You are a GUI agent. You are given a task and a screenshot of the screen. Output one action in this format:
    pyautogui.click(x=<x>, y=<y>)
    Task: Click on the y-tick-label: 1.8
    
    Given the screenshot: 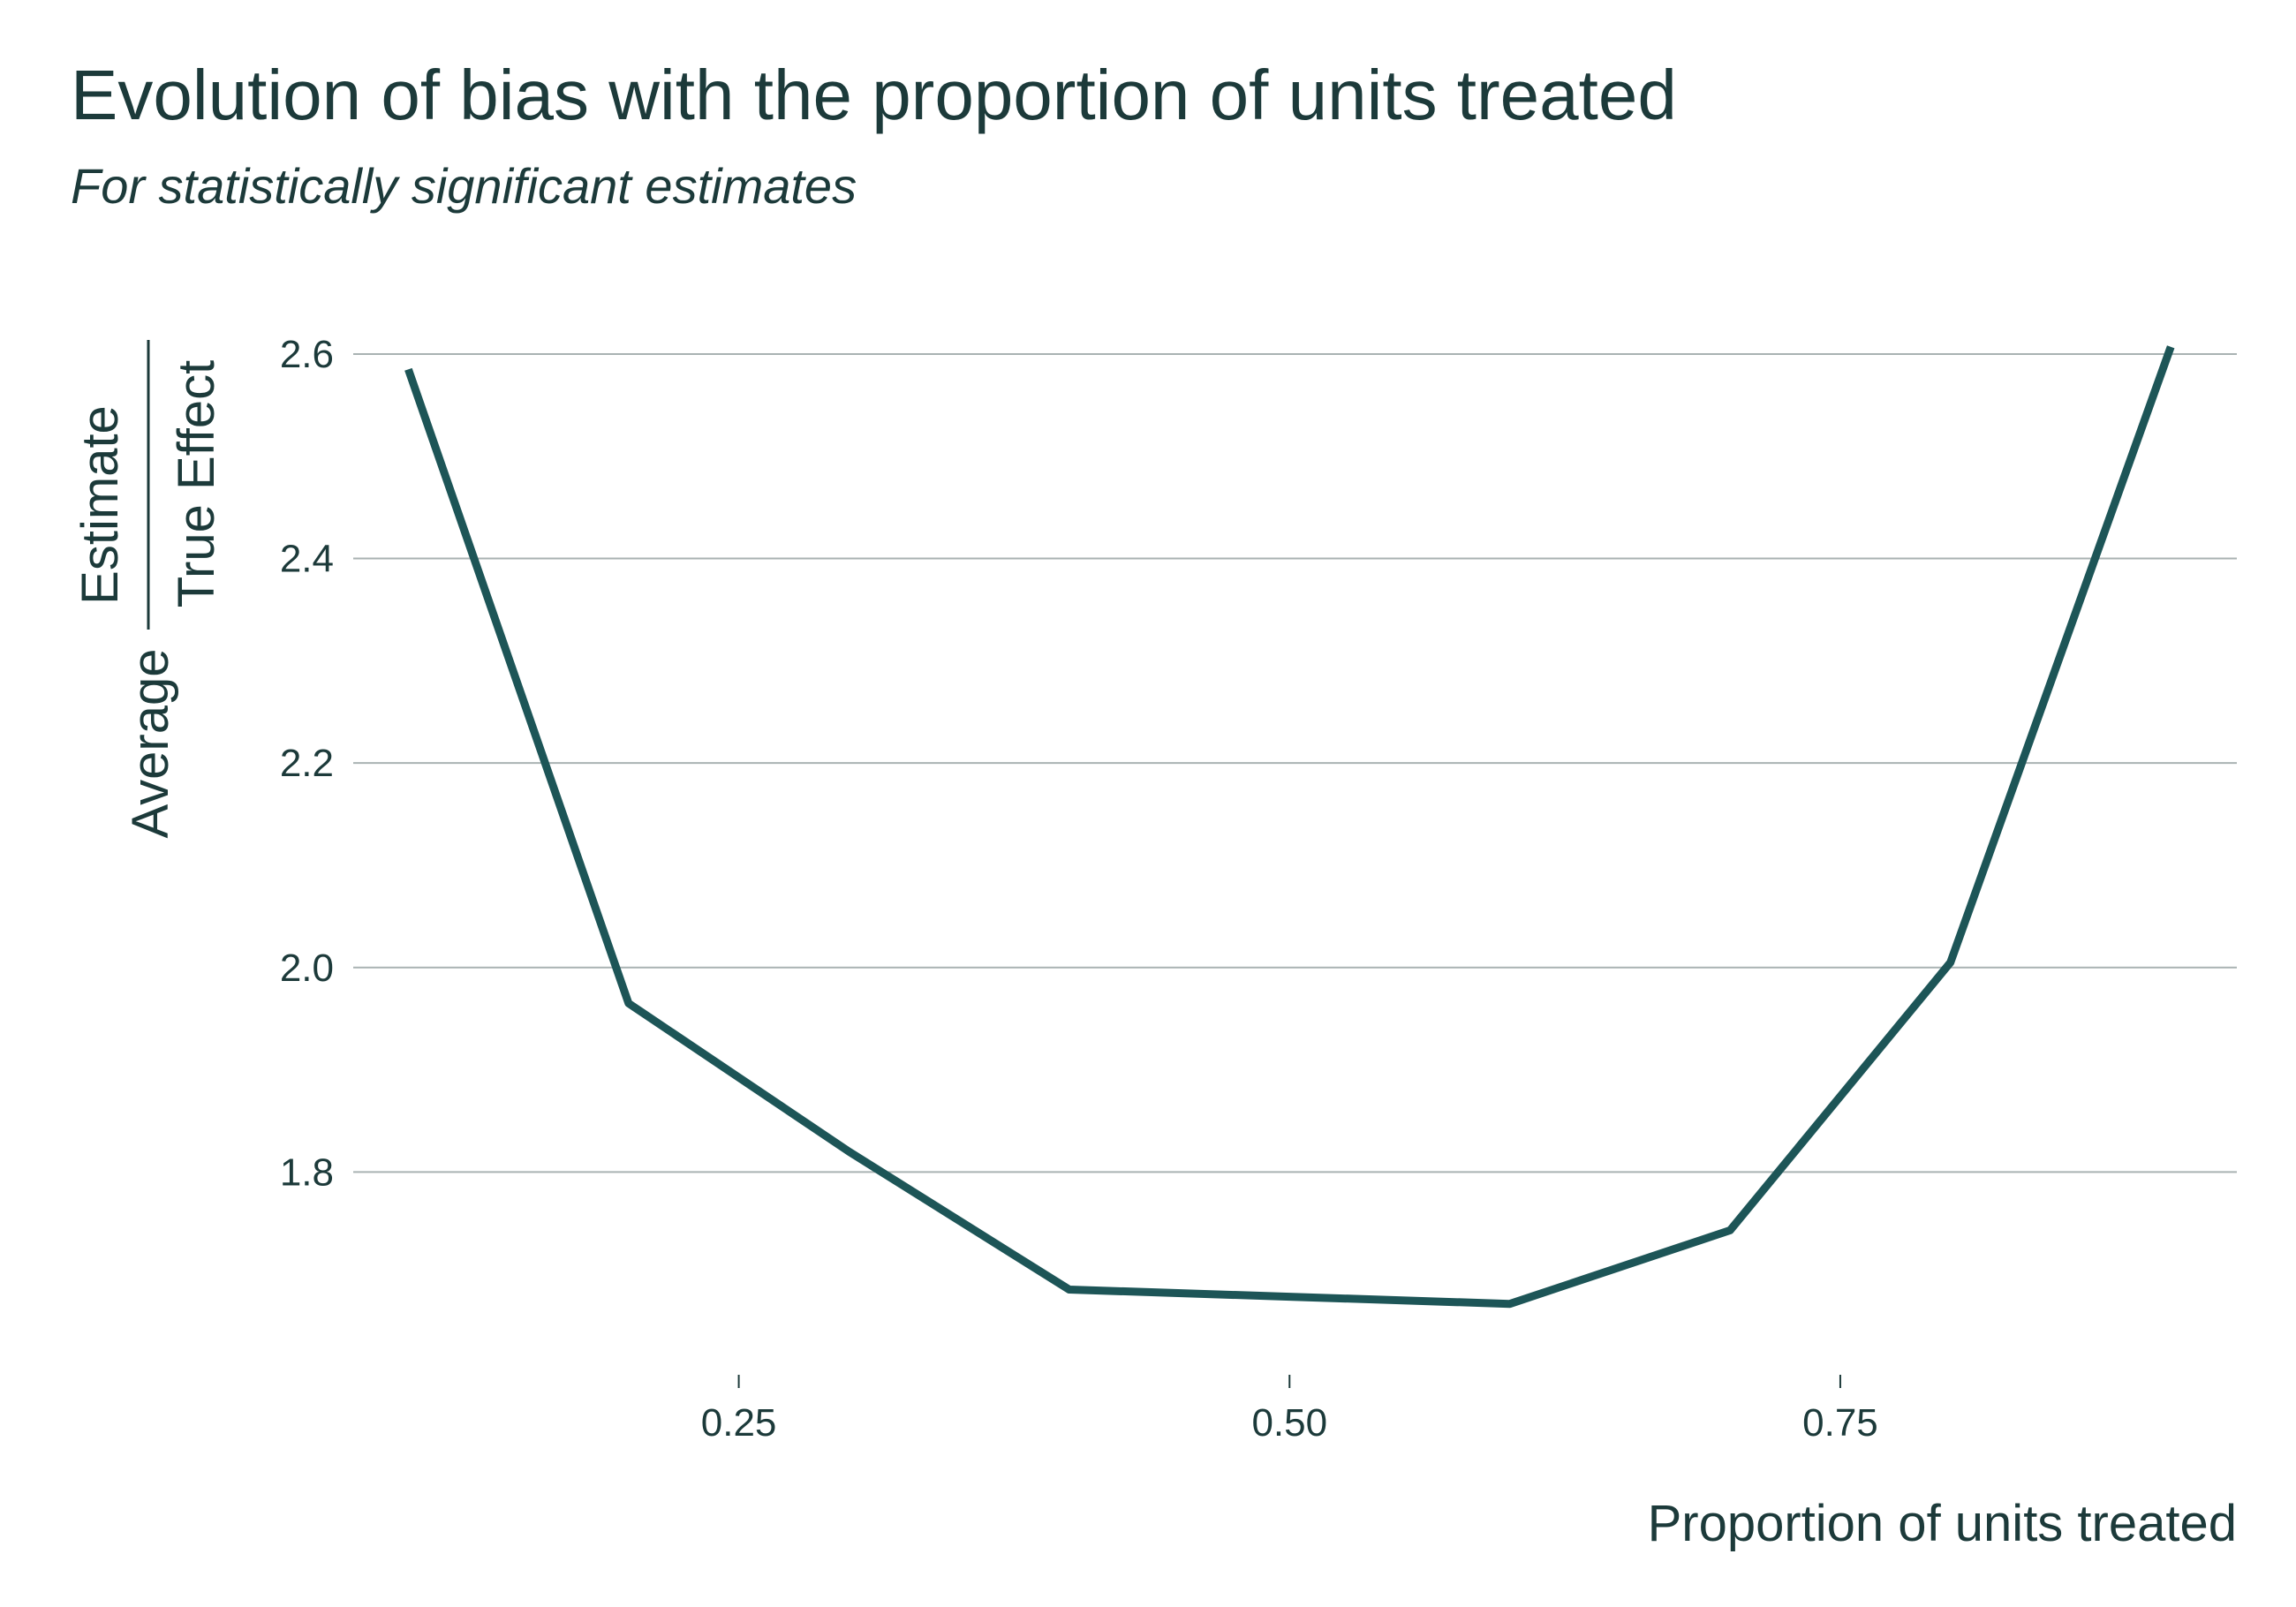 What is the action you would take?
    pyautogui.click(x=307, y=1172)
    